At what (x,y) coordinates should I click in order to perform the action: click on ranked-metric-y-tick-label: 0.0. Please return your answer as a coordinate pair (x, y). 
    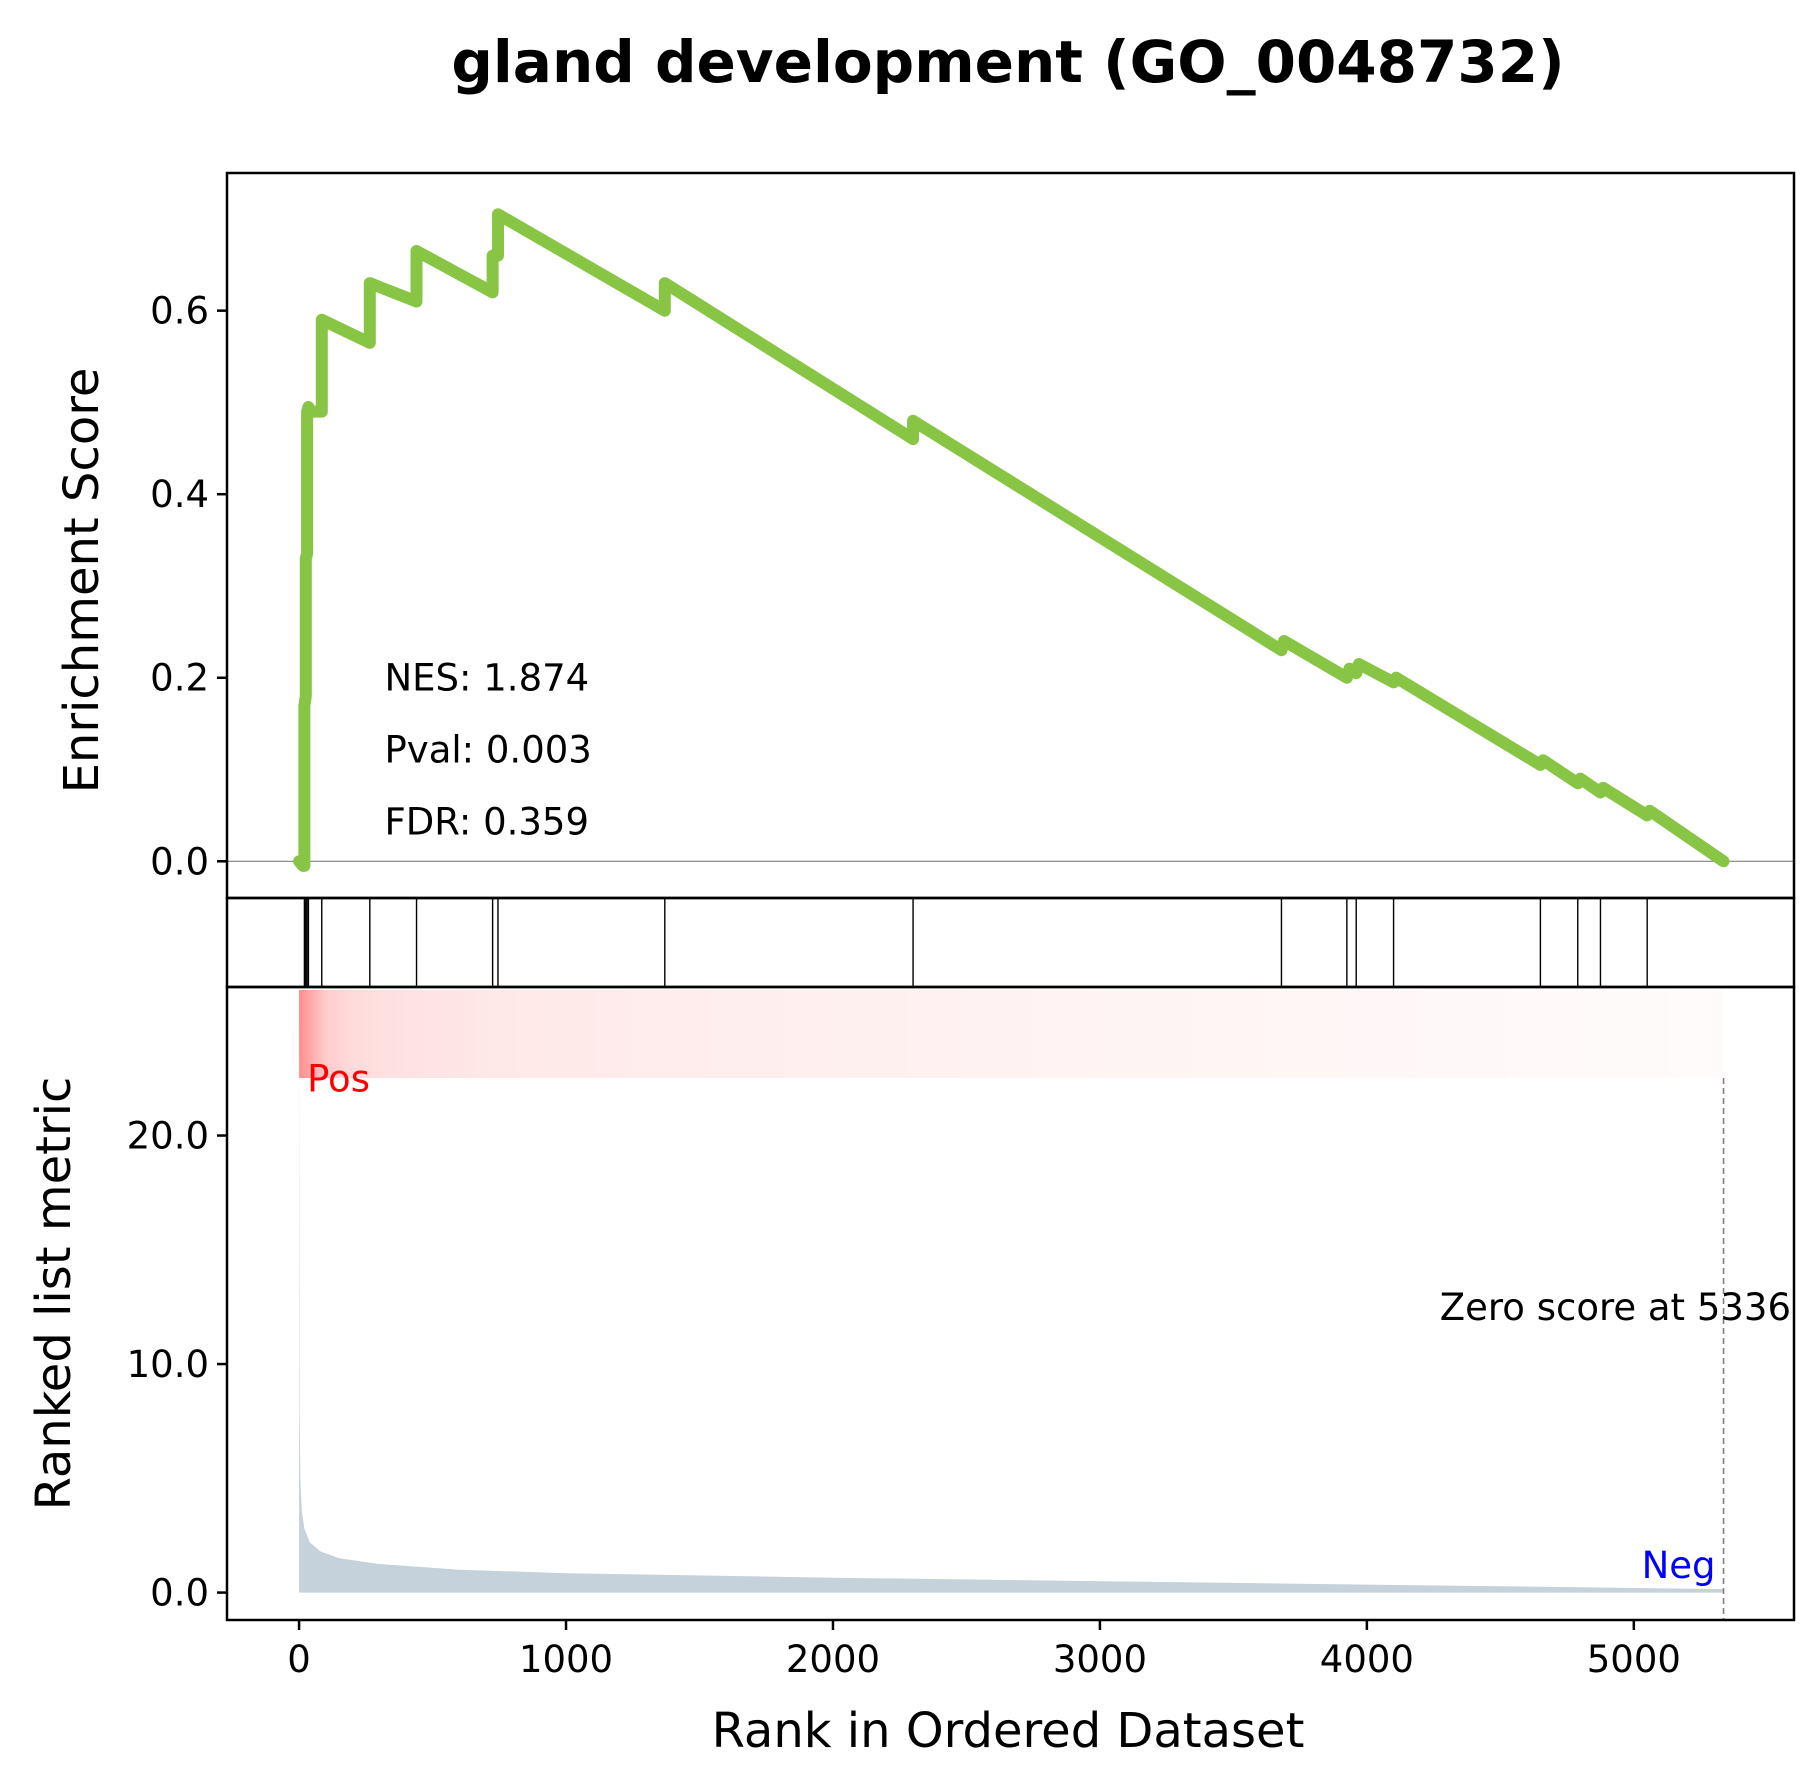
    Looking at the image, I should click on (179, 1593).